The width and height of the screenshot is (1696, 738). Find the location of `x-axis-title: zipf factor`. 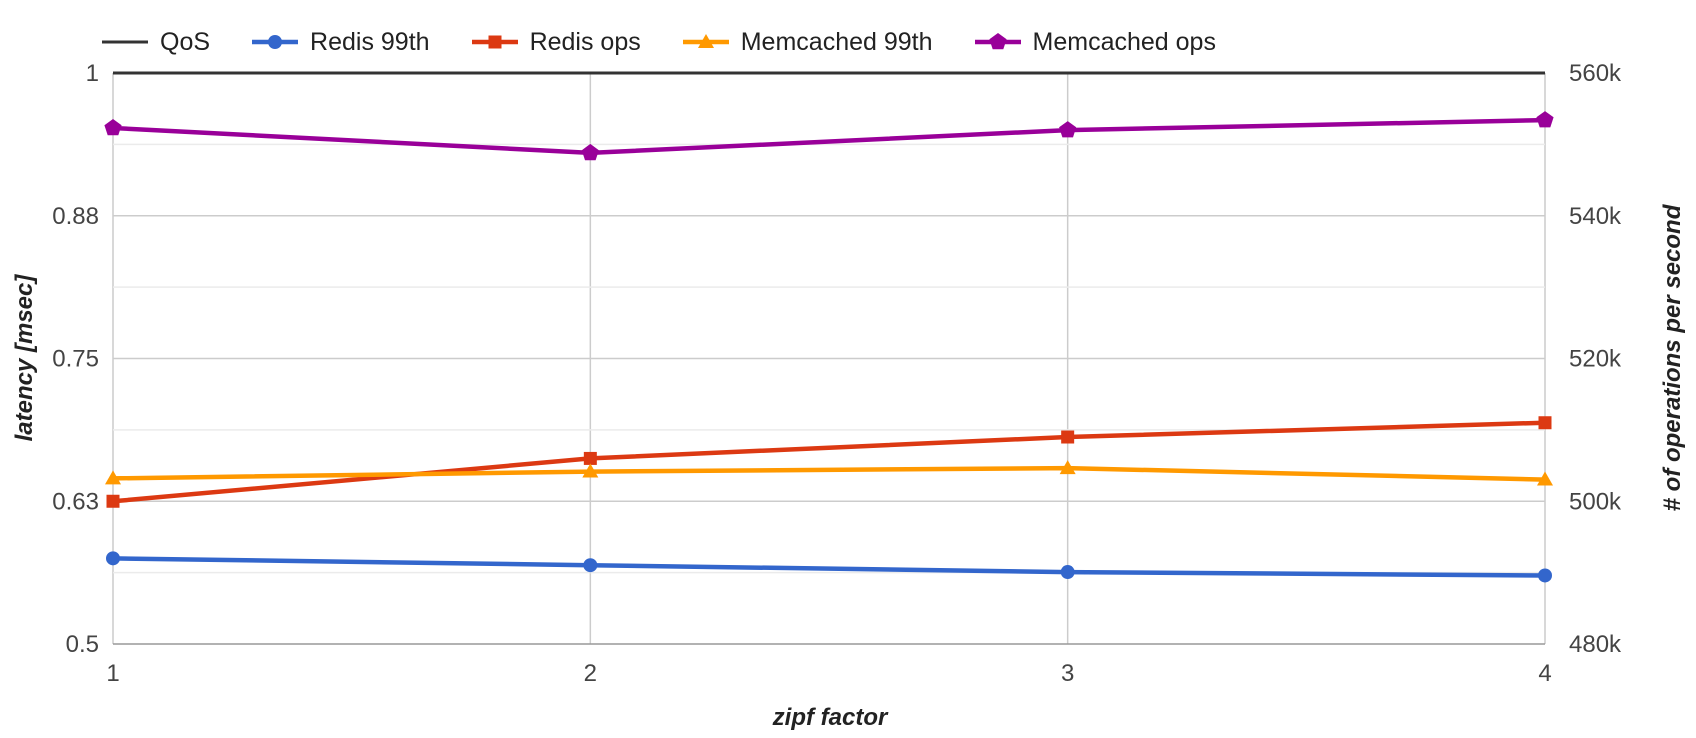

x-axis-title: zipf factor is located at coordinates (830, 717).